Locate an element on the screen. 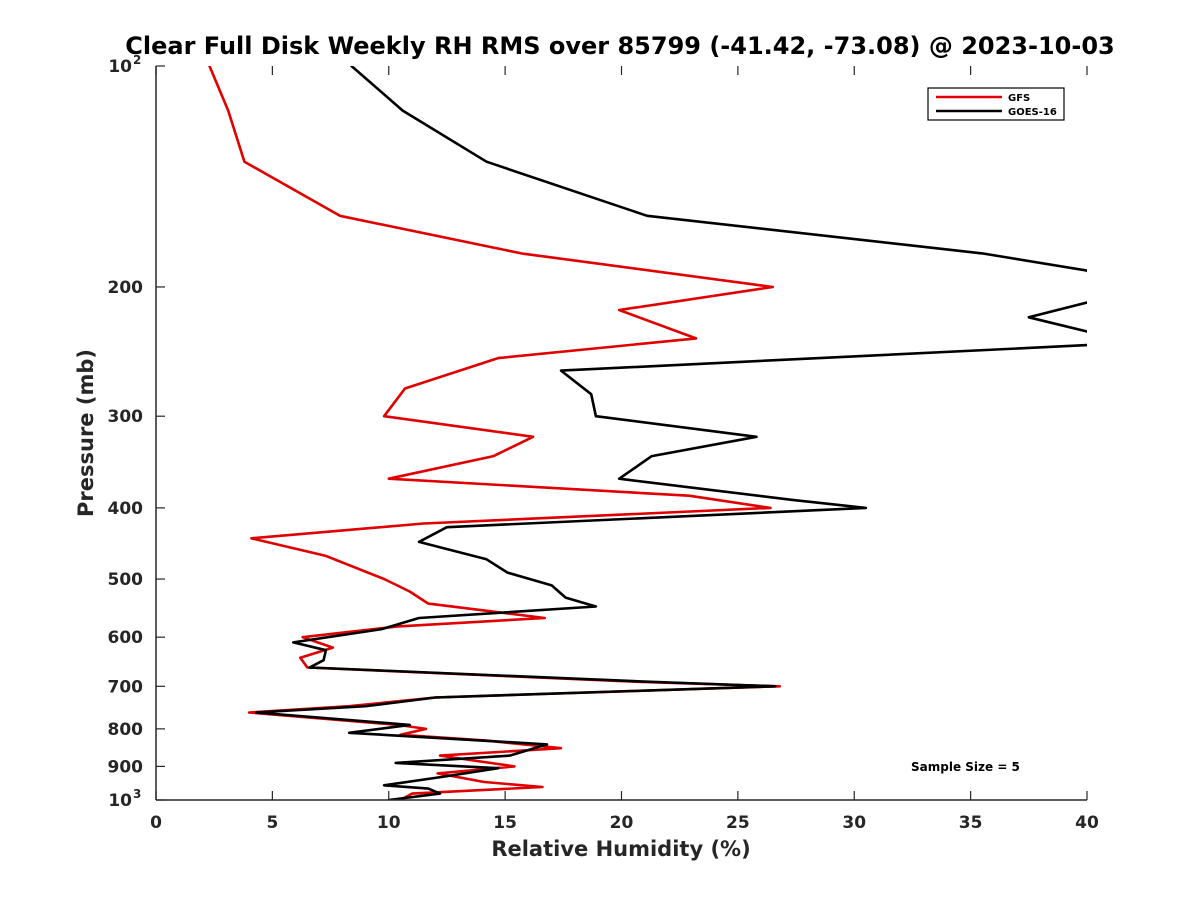  y-tick-label: 900 is located at coordinates (126, 767).